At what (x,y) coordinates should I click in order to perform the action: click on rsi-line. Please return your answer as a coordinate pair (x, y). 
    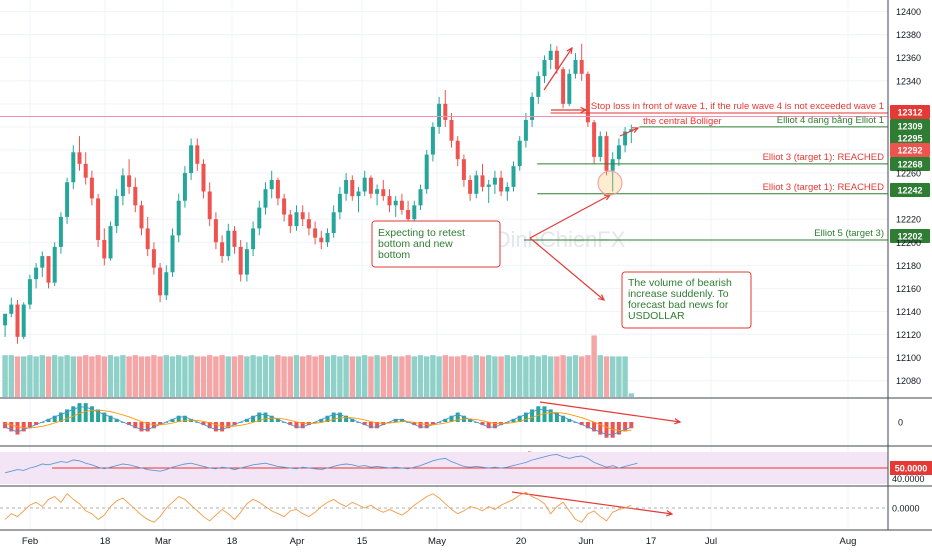
    Looking at the image, I should click on (321, 463).